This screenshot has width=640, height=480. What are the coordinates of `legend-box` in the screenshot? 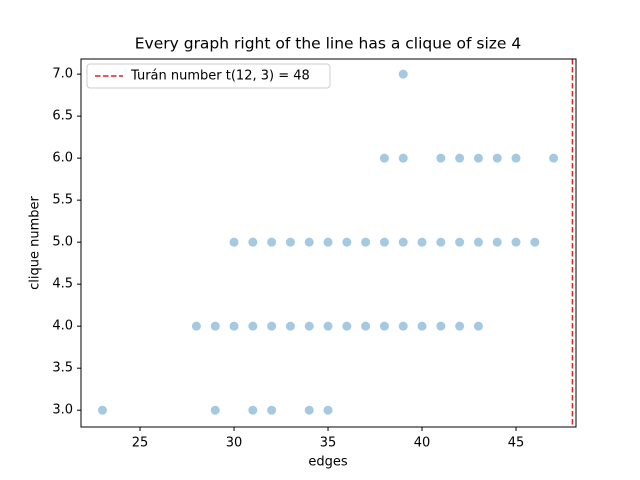 It's located at (208, 76).